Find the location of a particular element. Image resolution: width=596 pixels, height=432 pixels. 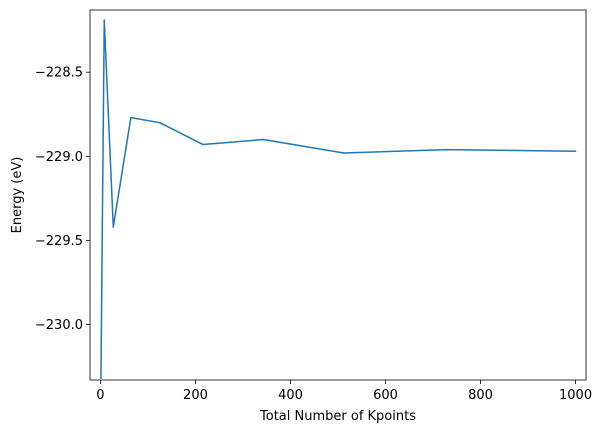

x-tick-label: 800 is located at coordinates (480, 395).